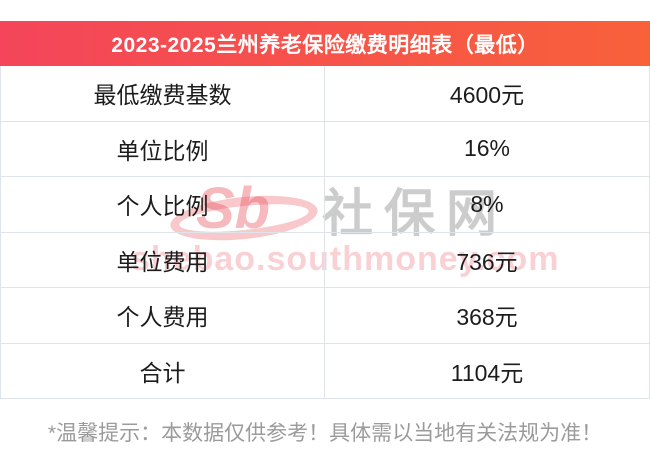  Describe the element at coordinates (487, 95) in the screenshot. I see `row-value: 4600元` at that location.